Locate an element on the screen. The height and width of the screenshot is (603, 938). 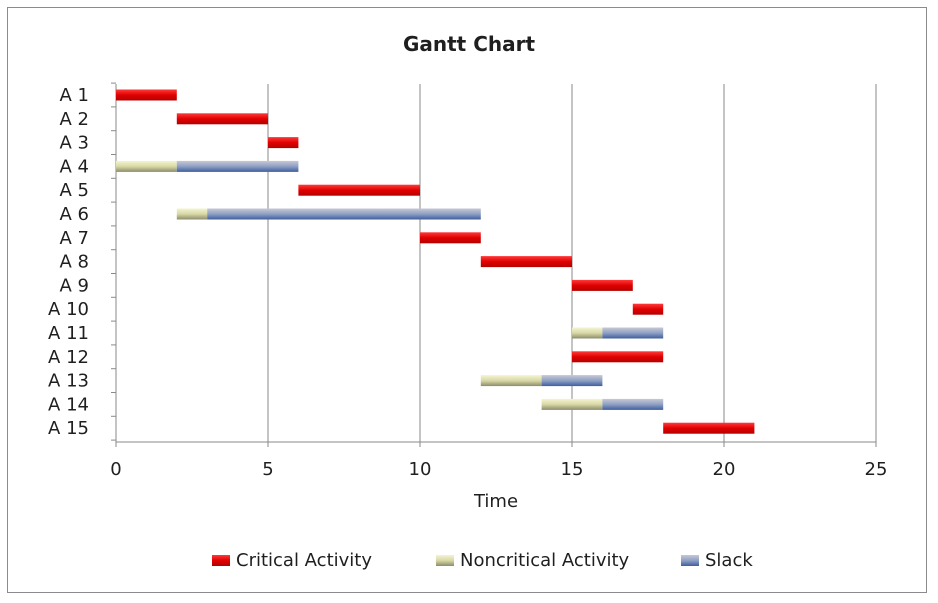
x-tick-label: 10 is located at coordinates (420, 469).